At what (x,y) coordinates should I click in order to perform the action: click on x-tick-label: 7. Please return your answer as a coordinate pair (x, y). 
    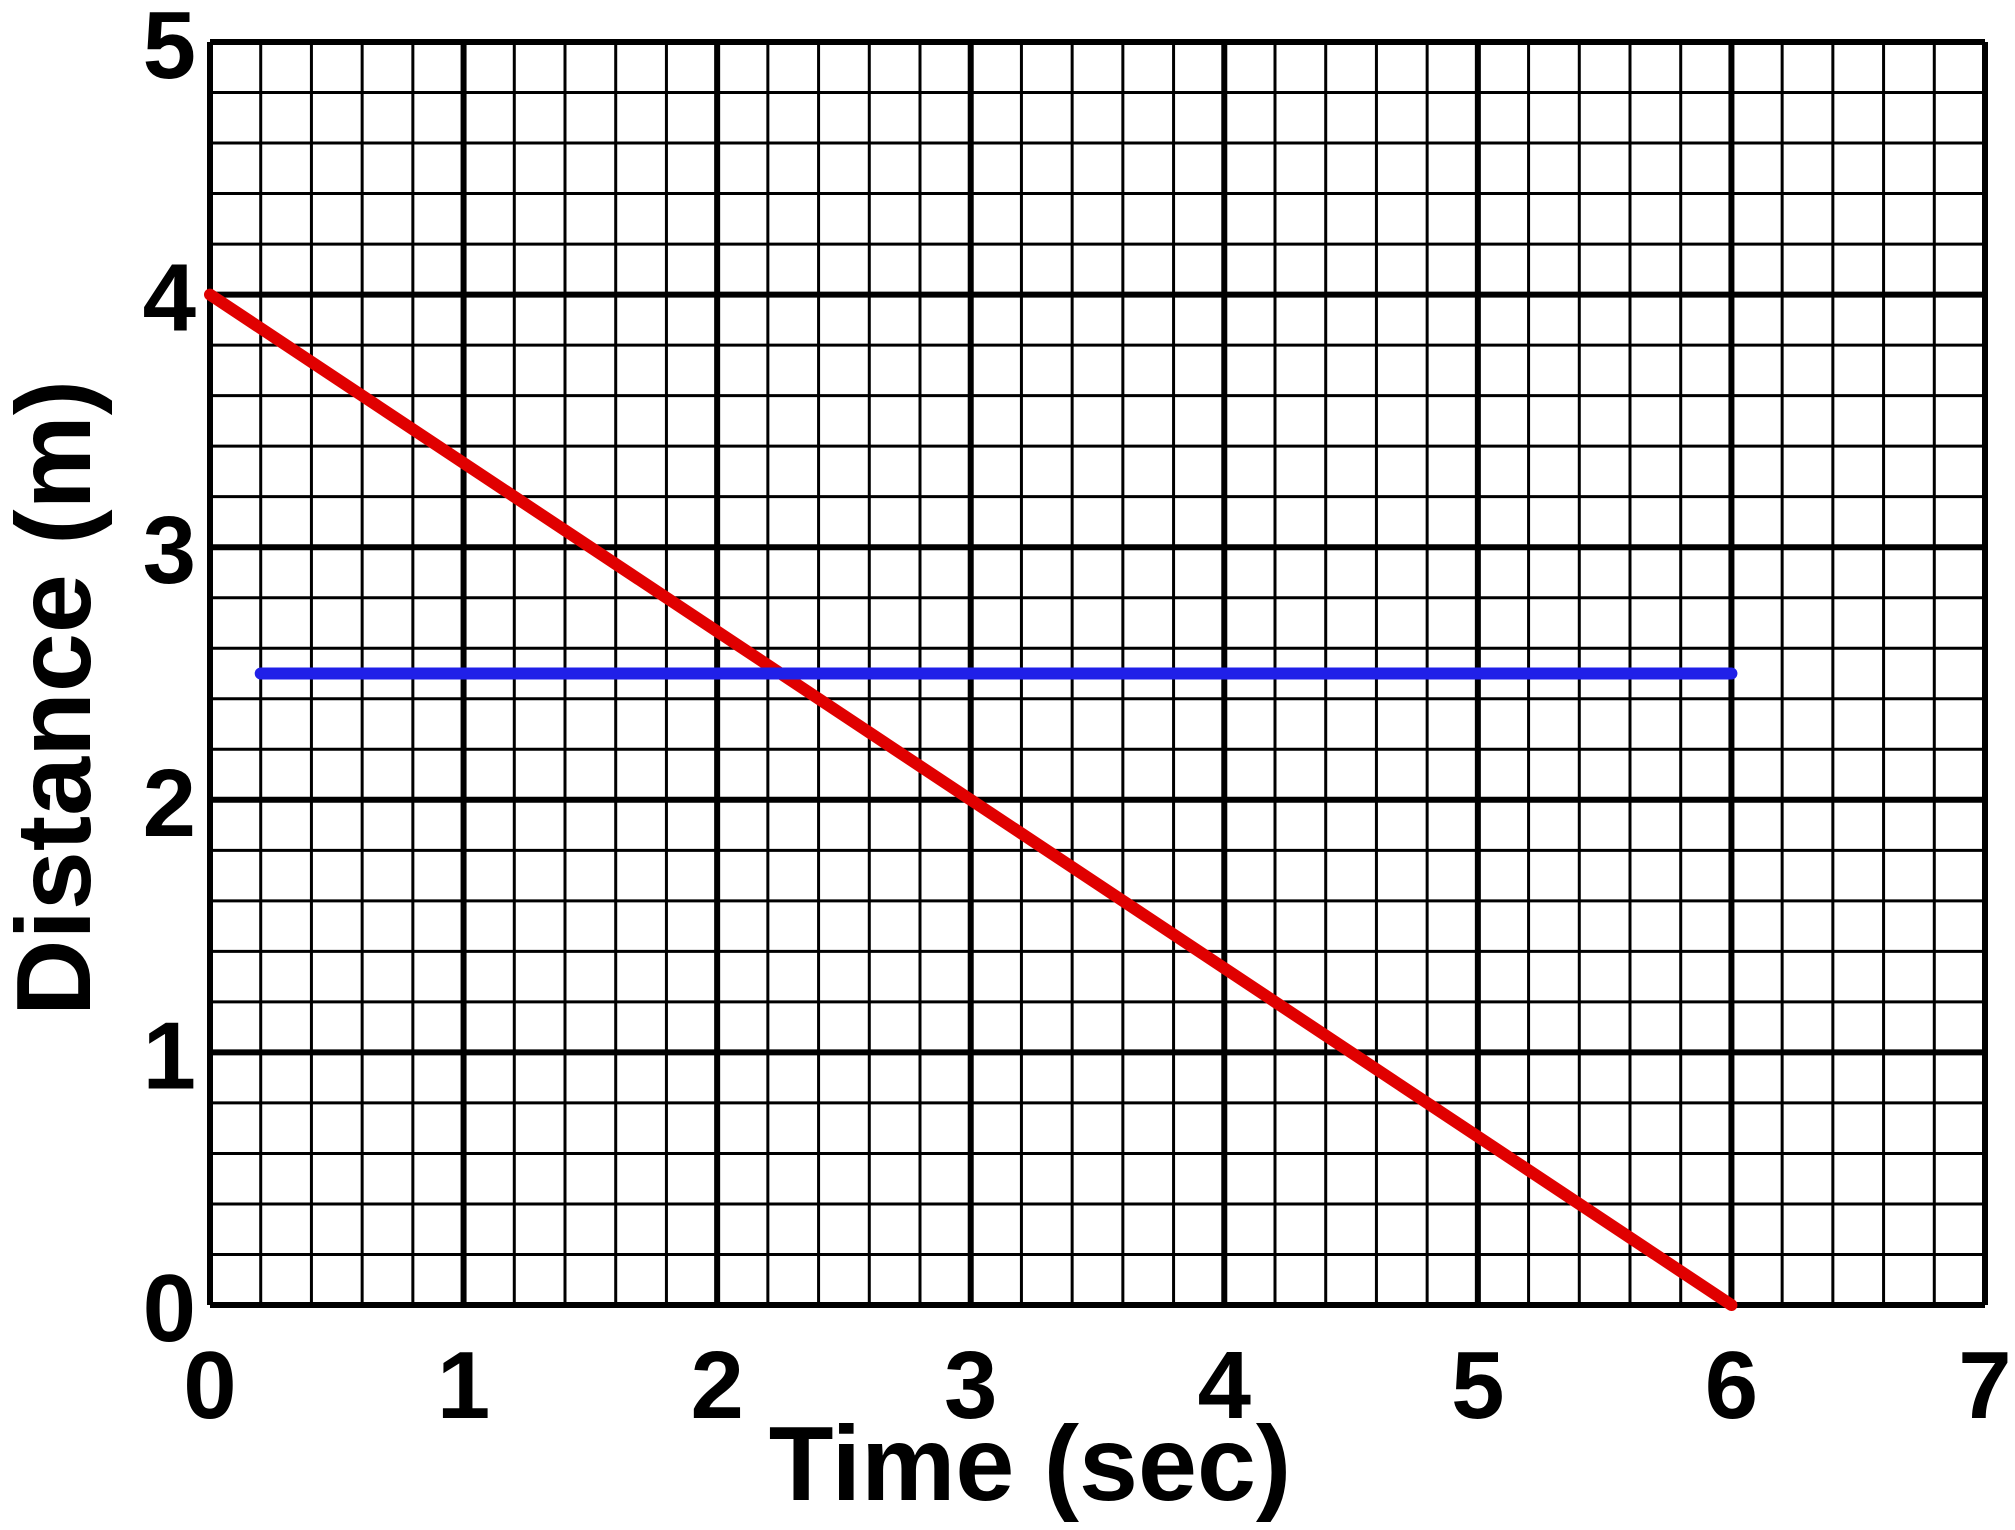
    Looking at the image, I should click on (1984, 1385).